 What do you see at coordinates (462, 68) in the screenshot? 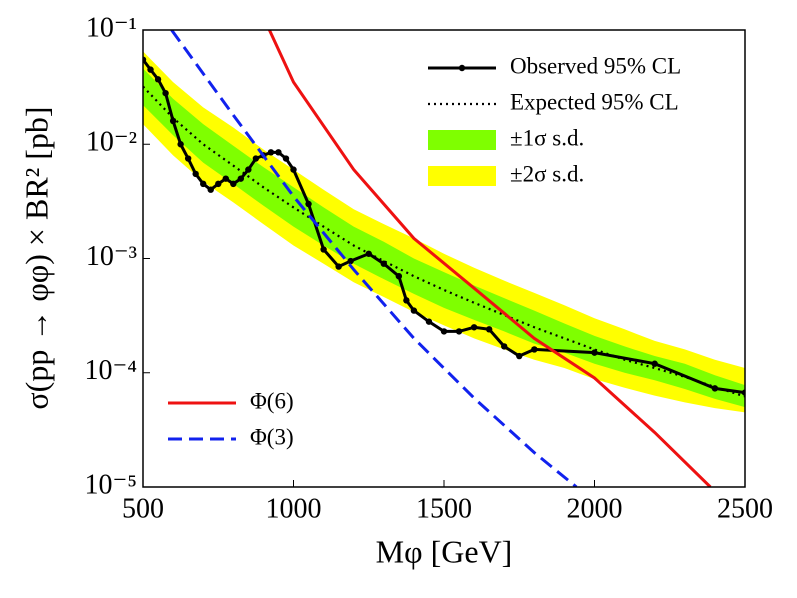
I see `legend-marker` at bounding box center [462, 68].